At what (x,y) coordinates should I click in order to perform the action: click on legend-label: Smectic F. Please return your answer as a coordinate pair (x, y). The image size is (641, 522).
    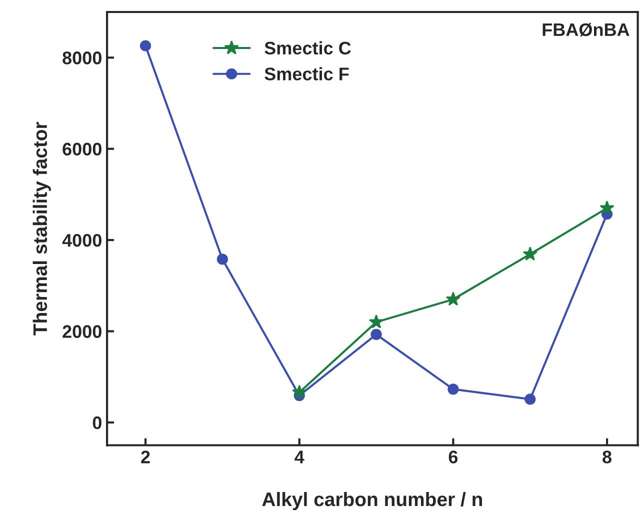
    Looking at the image, I should click on (306, 73).